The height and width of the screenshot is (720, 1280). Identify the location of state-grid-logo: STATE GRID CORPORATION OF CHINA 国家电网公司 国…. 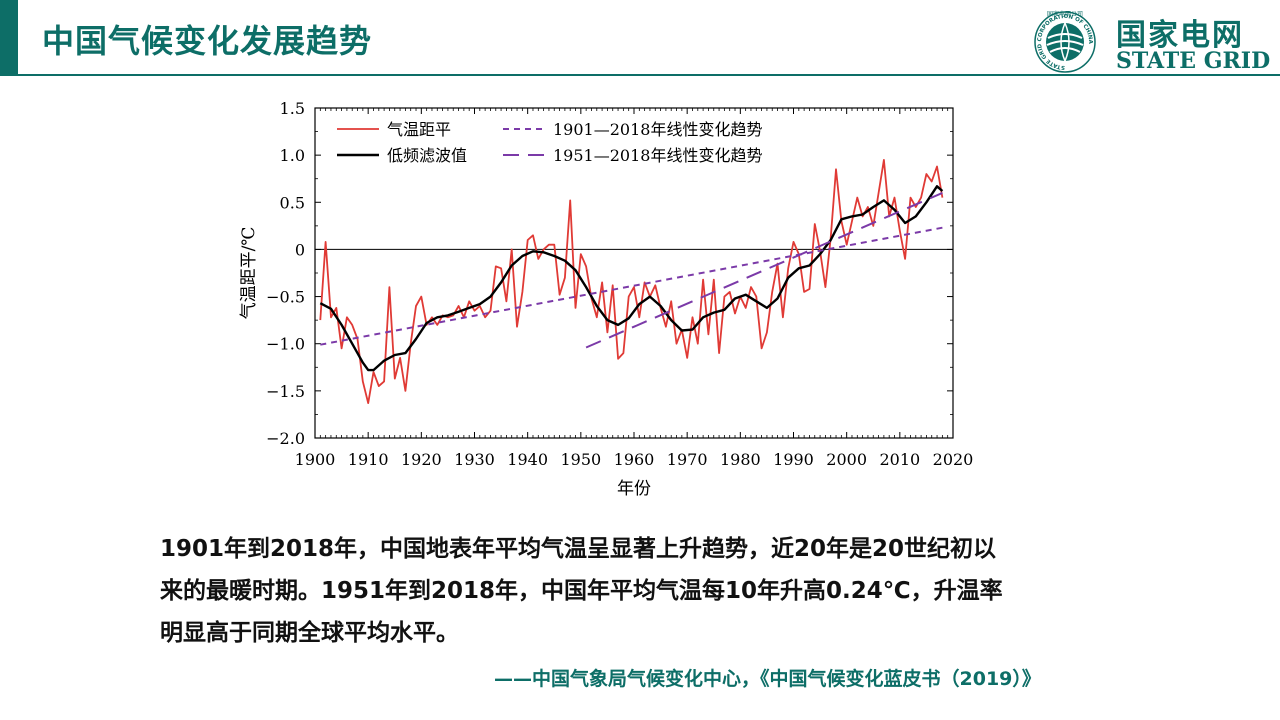
(1147, 41).